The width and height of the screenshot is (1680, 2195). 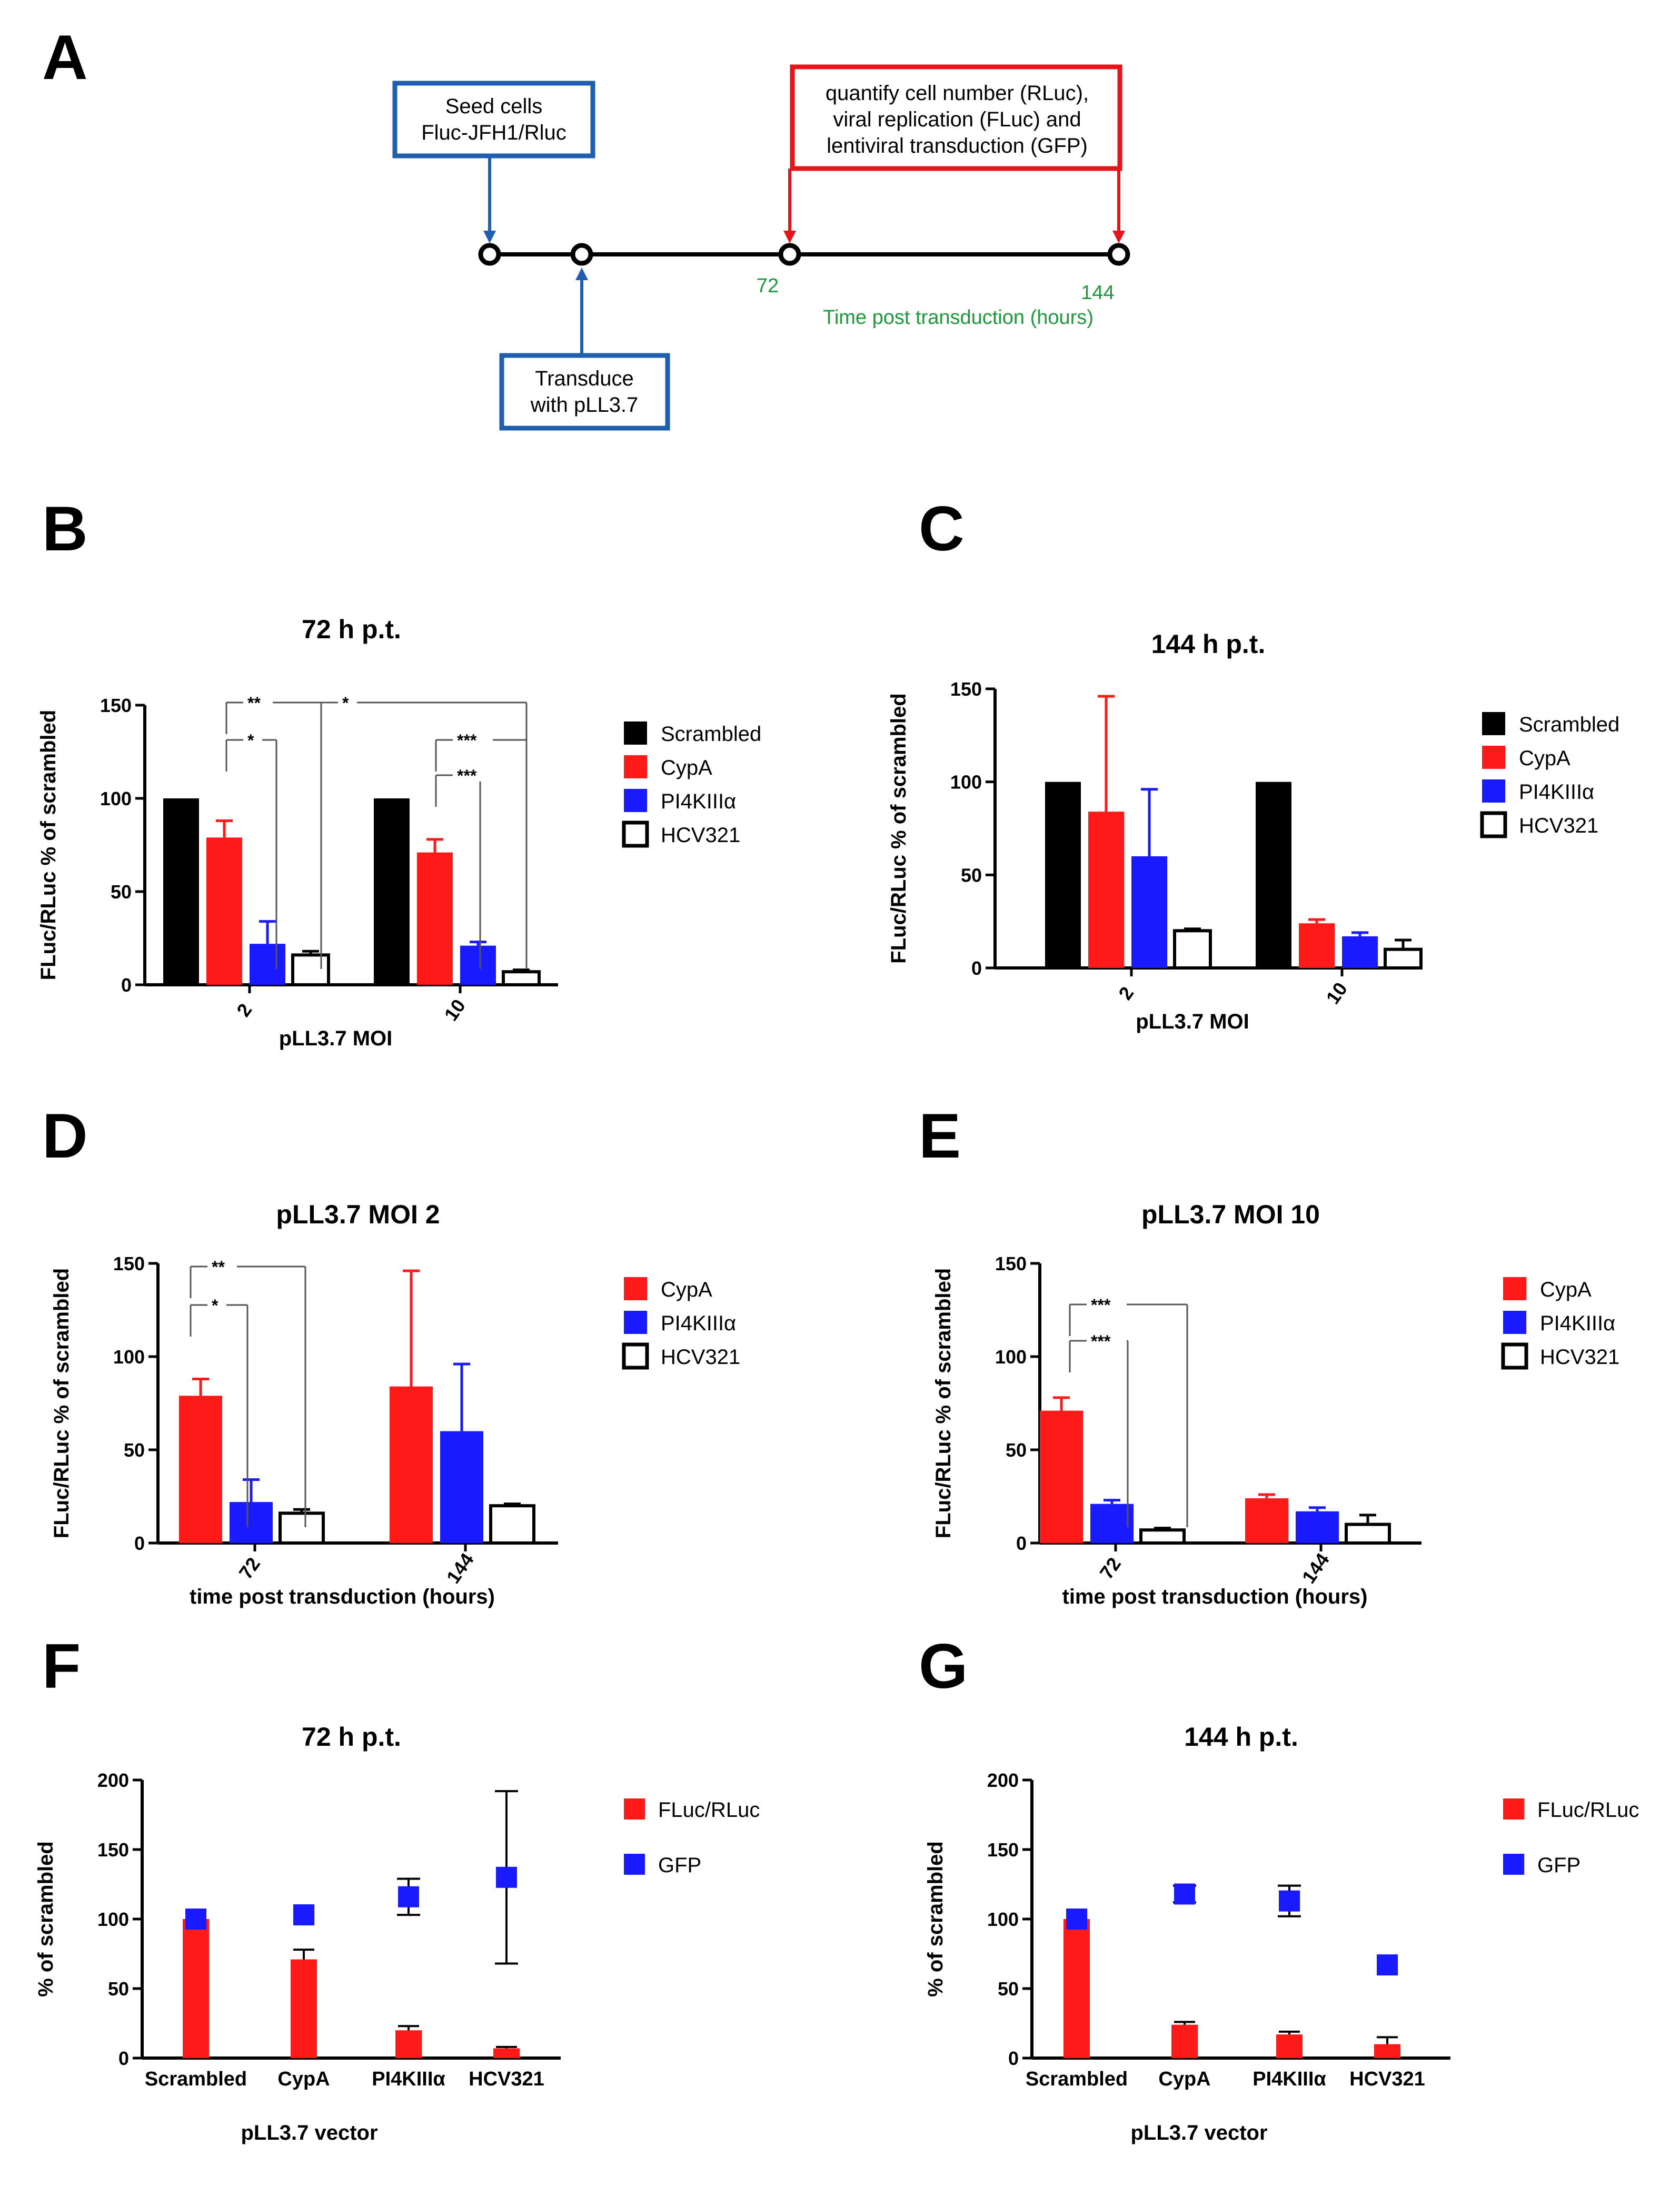 I want to click on quantify-arrow-72-head, so click(x=789, y=237).